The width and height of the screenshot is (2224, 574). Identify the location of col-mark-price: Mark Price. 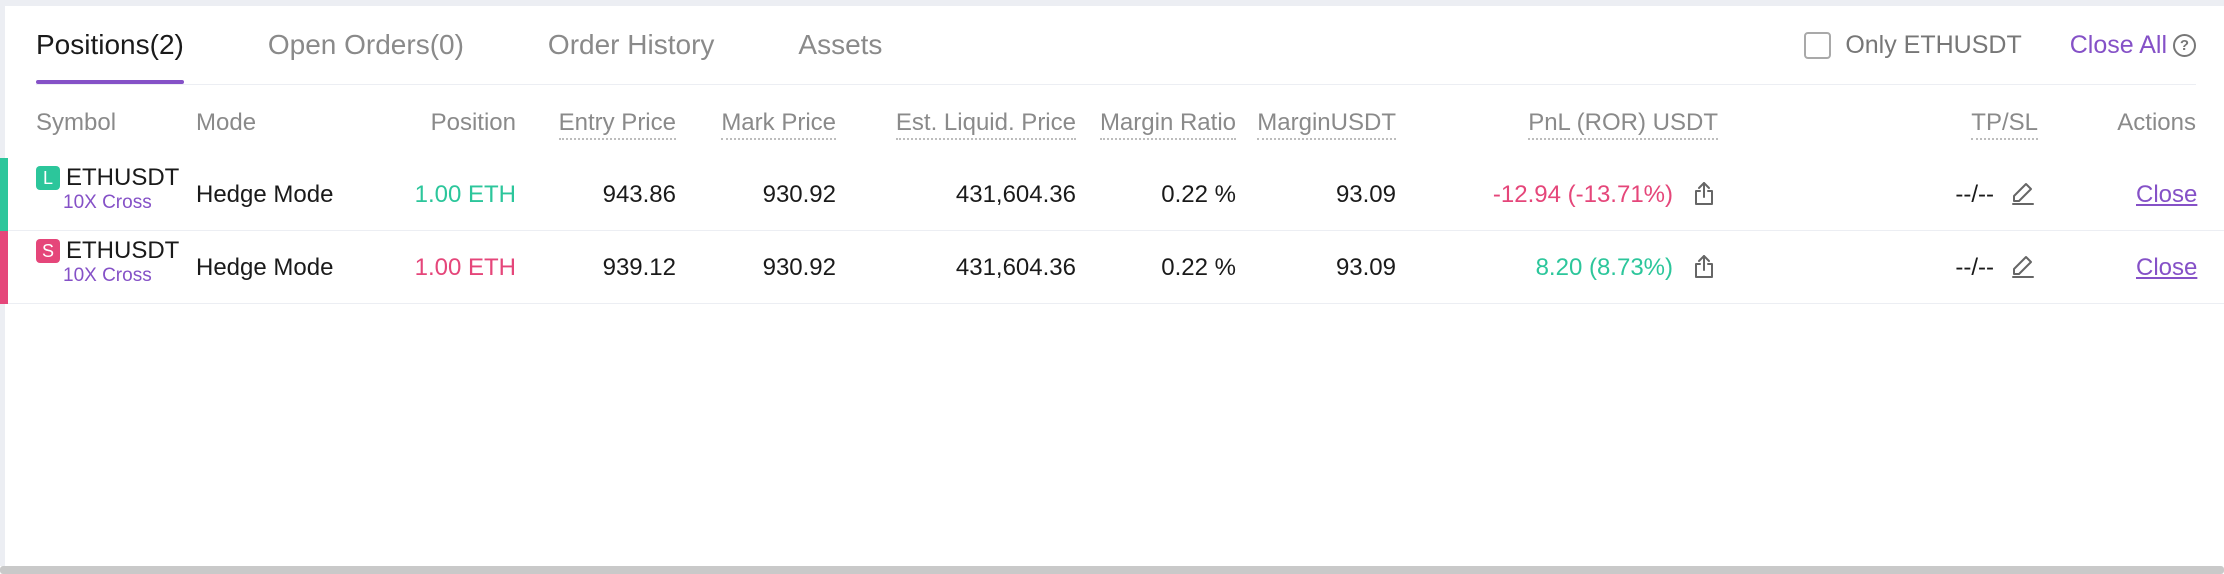
(761, 123).